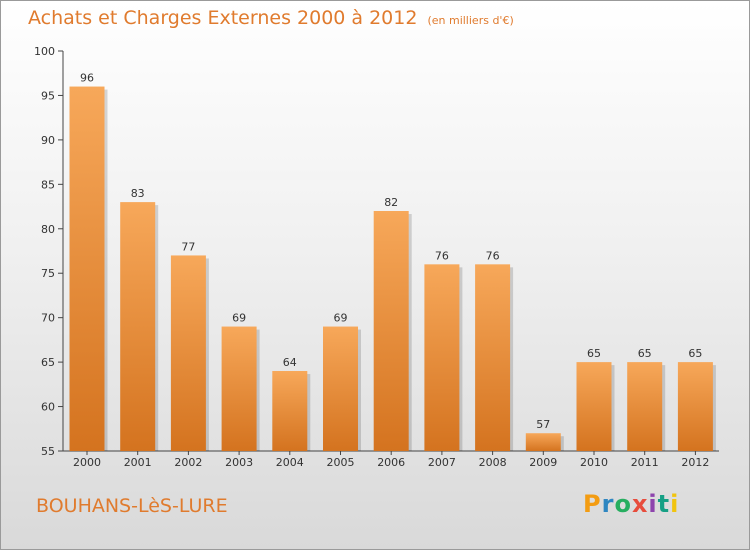 The height and width of the screenshot is (550, 750). What do you see at coordinates (442, 462) in the screenshot?
I see `x-tick-label: 2007` at bounding box center [442, 462].